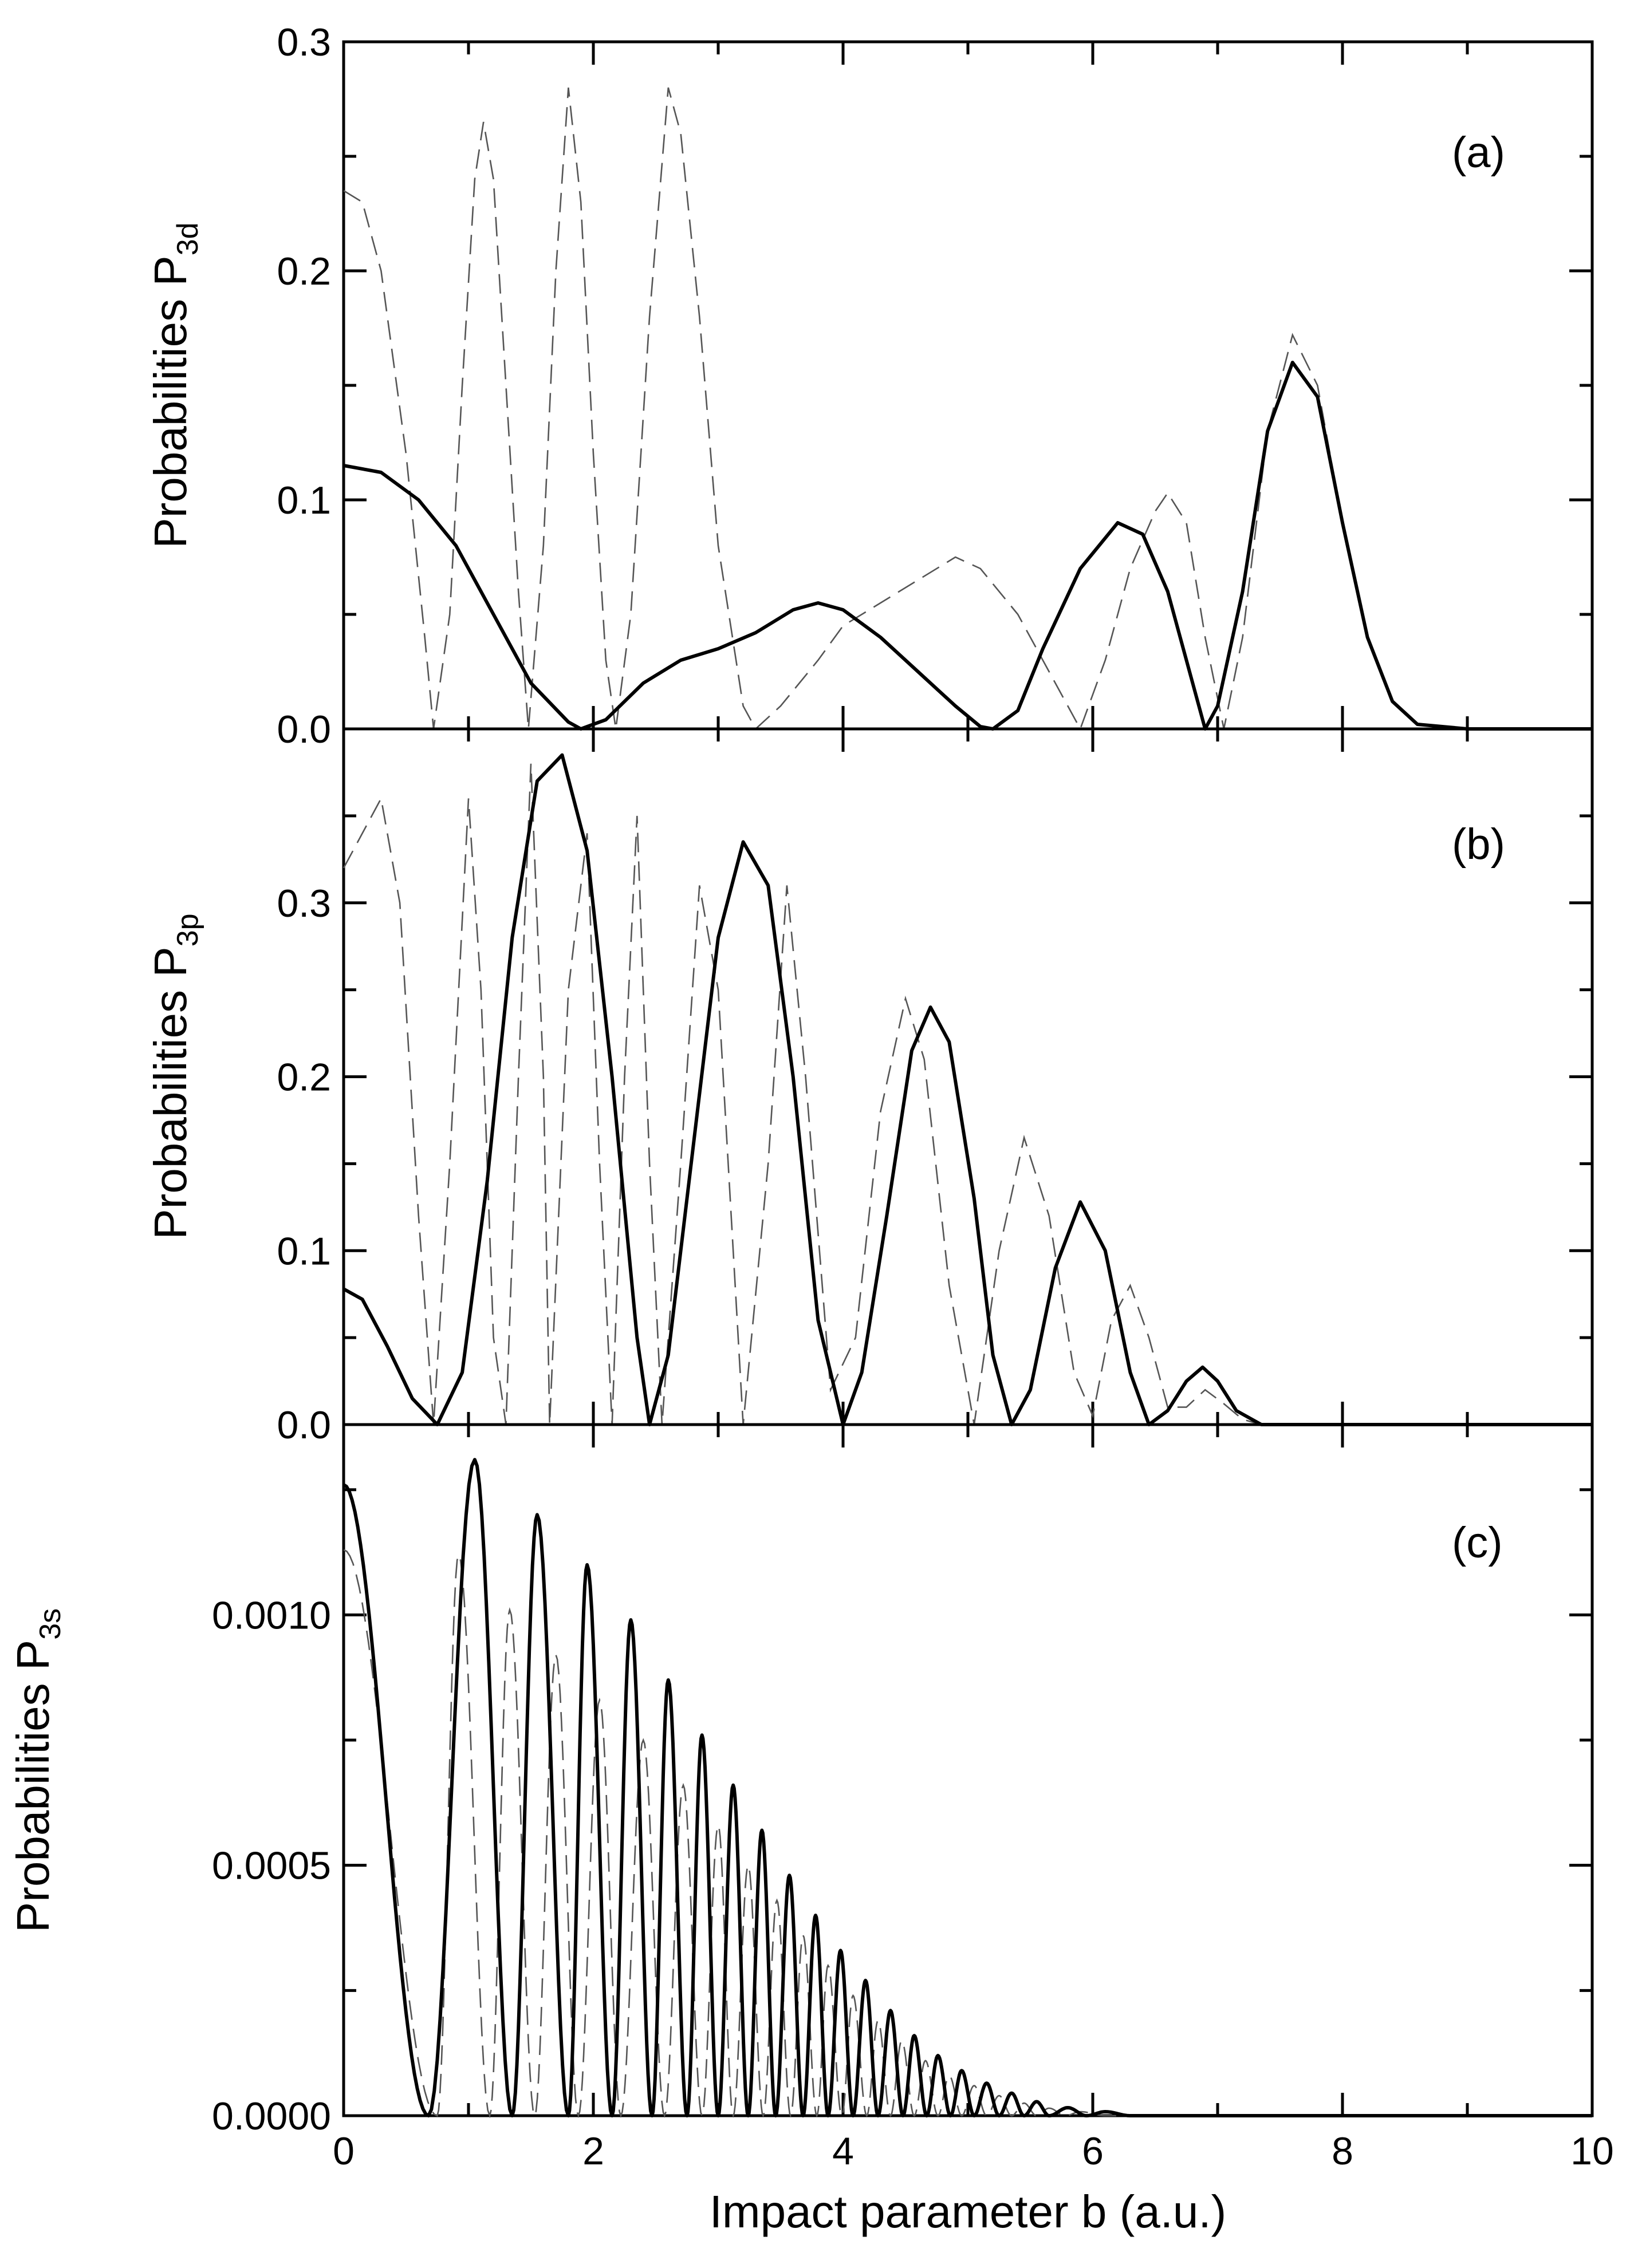 This screenshot has width=1634, height=2268. Describe the element at coordinates (1342, 2151) in the screenshot. I see `x-tick-label: 8` at that location.